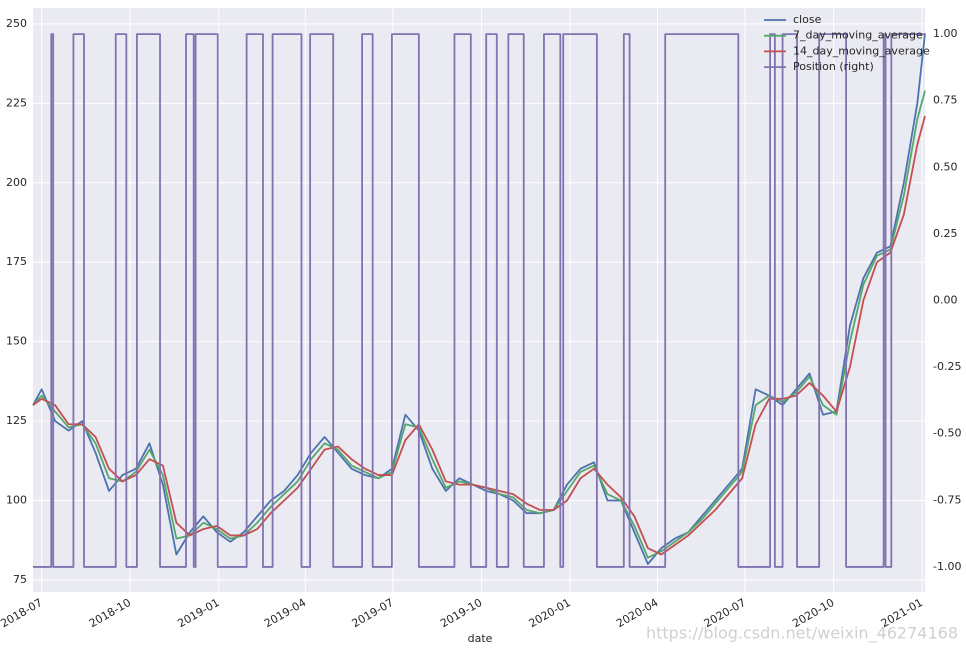  What do you see at coordinates (22, 613) in the screenshot?
I see `x-tick-label: 2018-07` at bounding box center [22, 613].